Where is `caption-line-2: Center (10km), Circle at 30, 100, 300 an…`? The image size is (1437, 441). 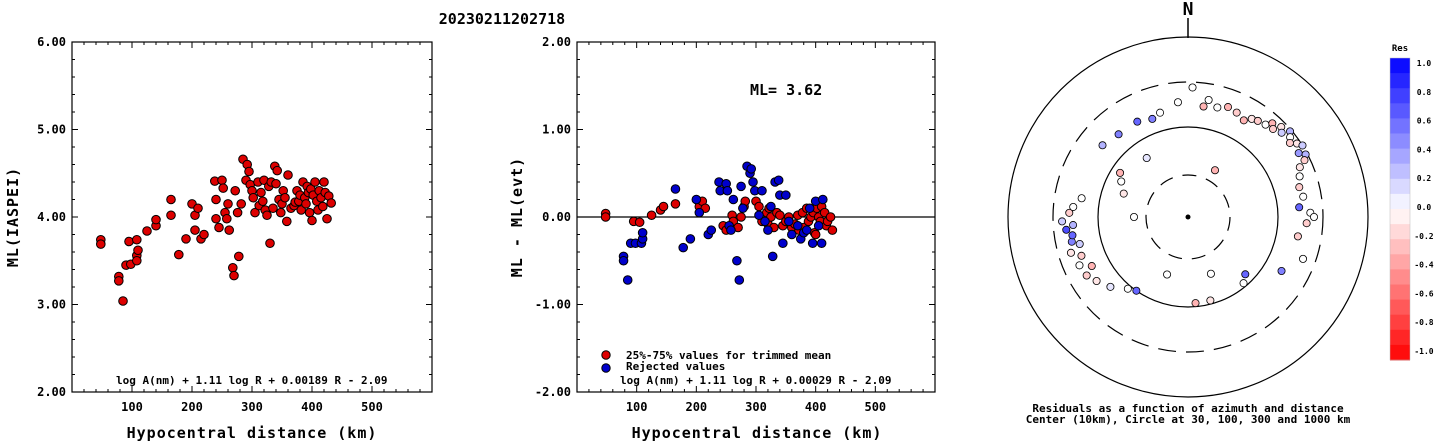 caption-line-2: Center (10km), Circle at 30, 100, 300 an… is located at coordinates (1188, 419).